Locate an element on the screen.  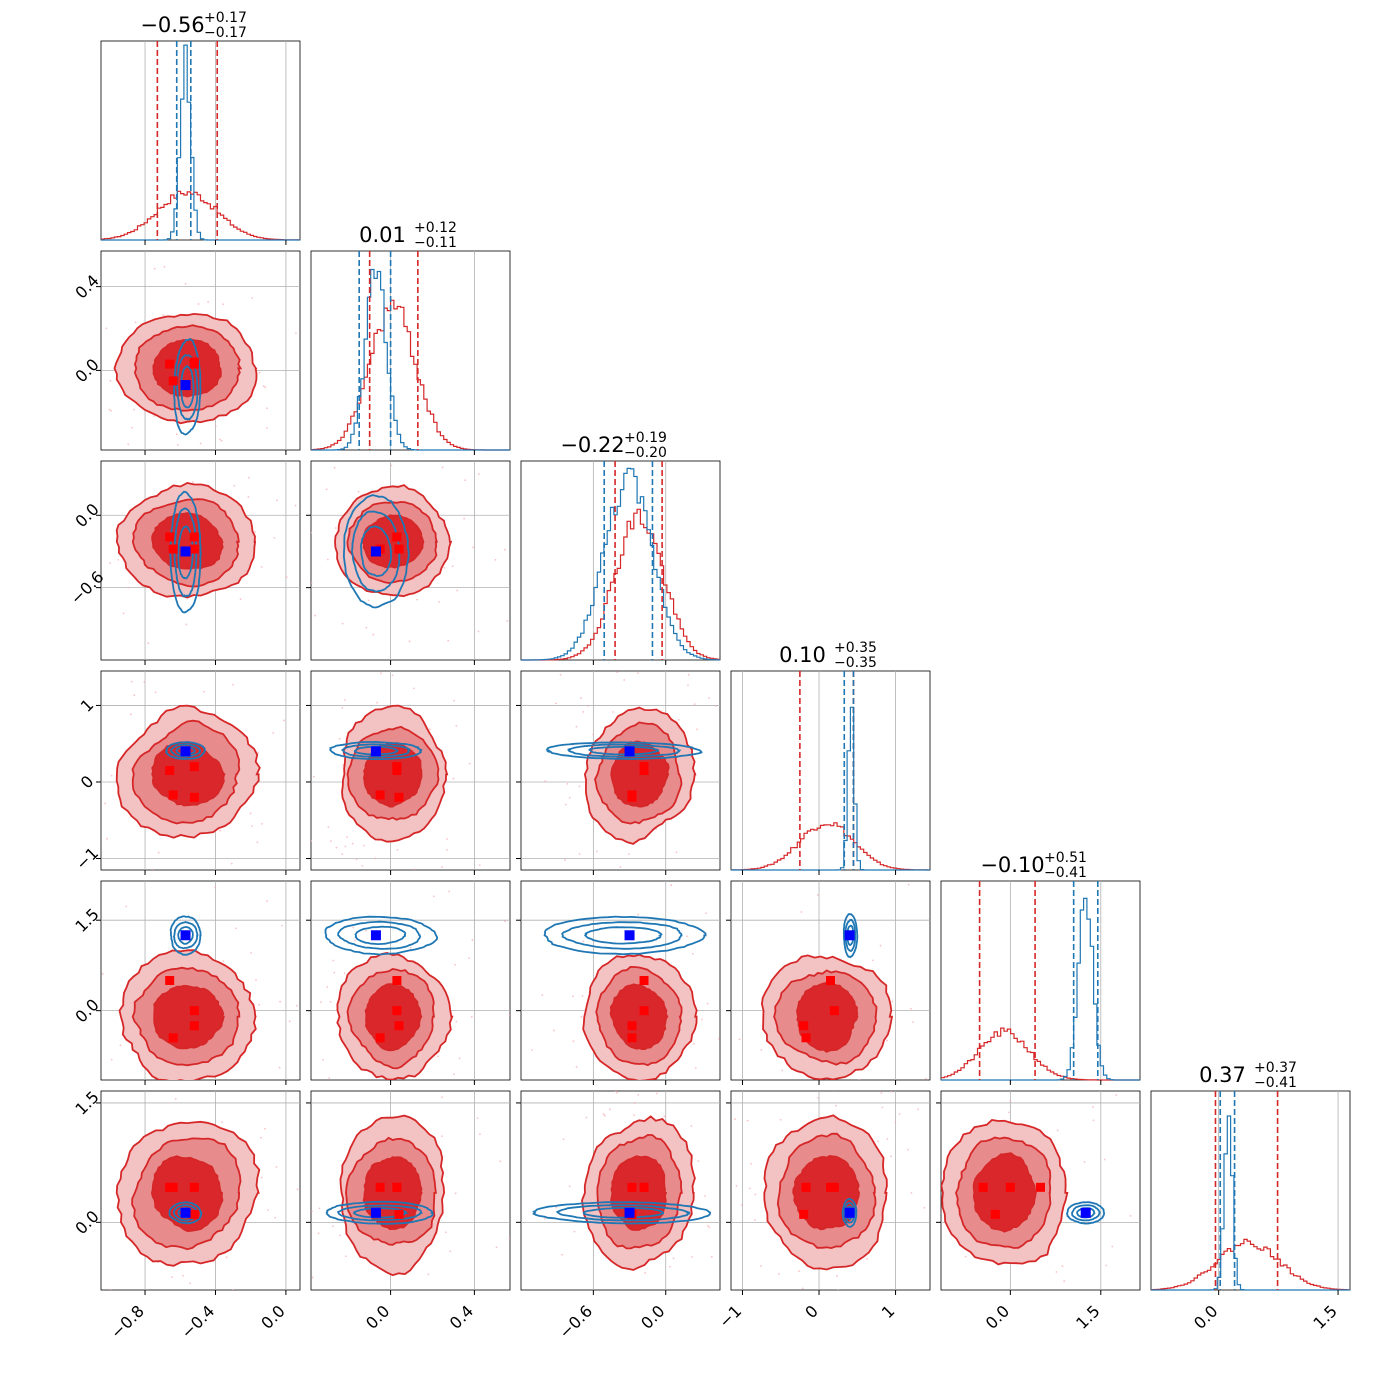
y-tick-label: 0.0 is located at coordinates (86, 515).